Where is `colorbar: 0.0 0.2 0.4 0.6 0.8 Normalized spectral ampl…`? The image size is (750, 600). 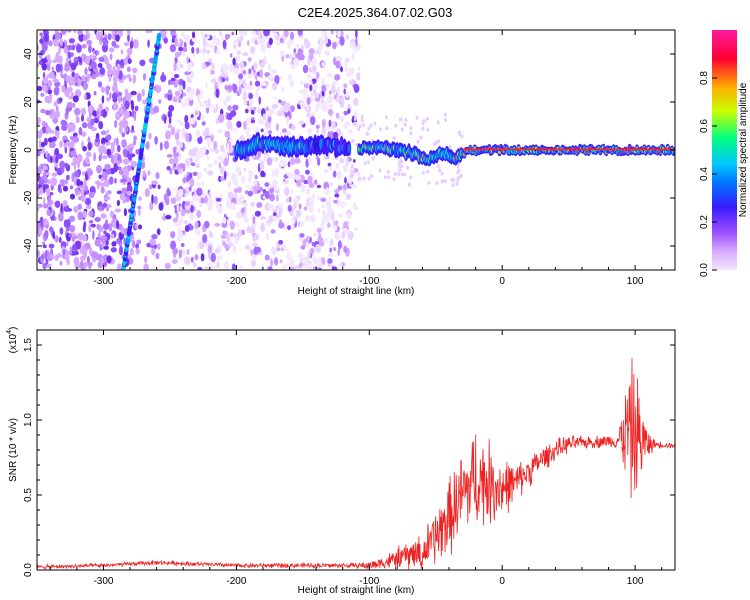
colorbar: 0.0 0.2 0.4 0.6 0.8 Normalized spectral ampl… is located at coordinates (724, 153).